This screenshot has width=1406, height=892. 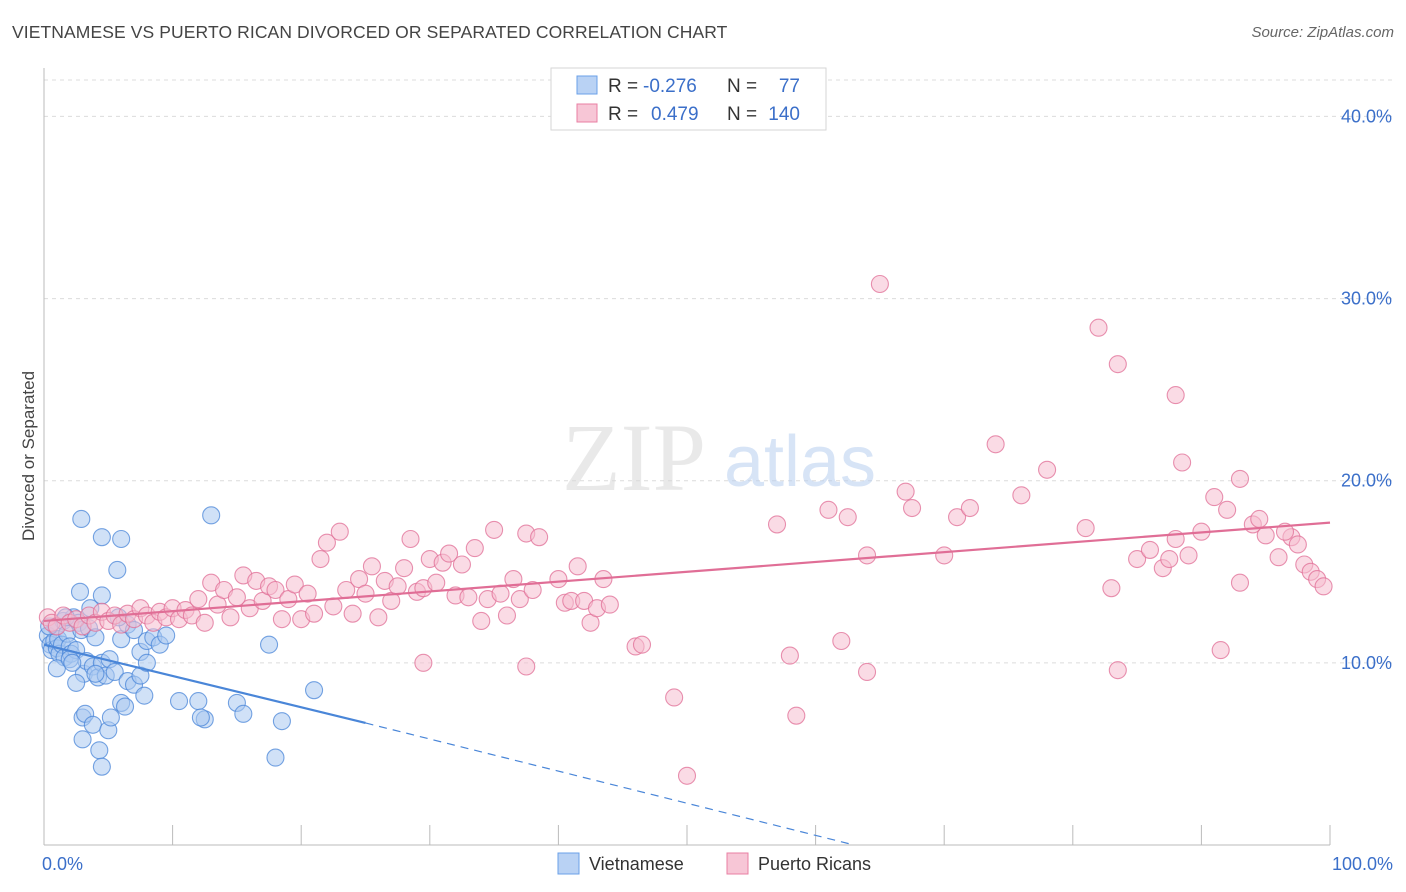 What do you see at coordinates (587, 85) in the screenshot?
I see `legend-swatch-vietnamese` at bounding box center [587, 85].